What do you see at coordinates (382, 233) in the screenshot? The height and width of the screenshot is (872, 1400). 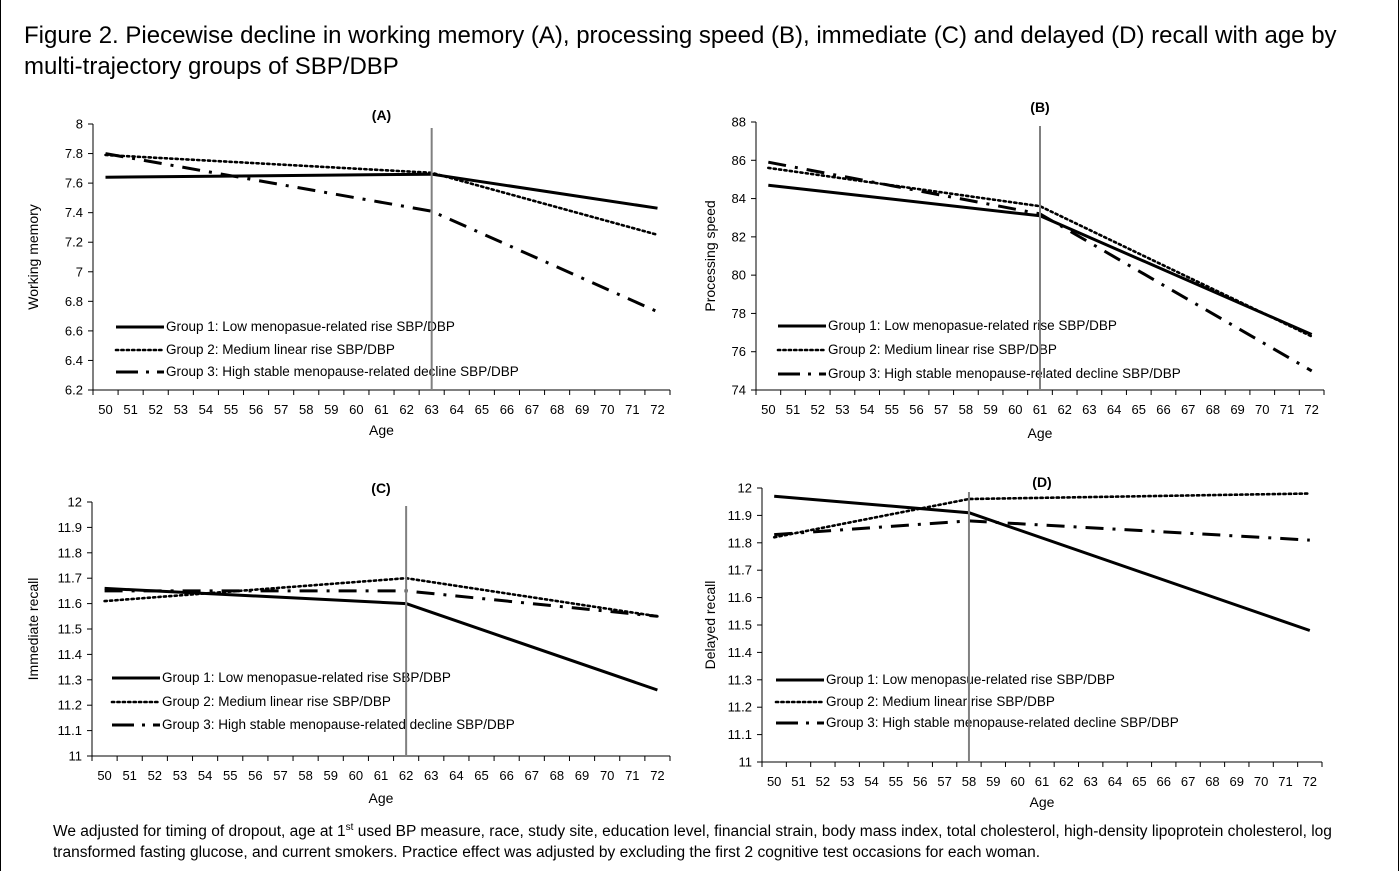 I see `series-line-group-3-a` at bounding box center [382, 233].